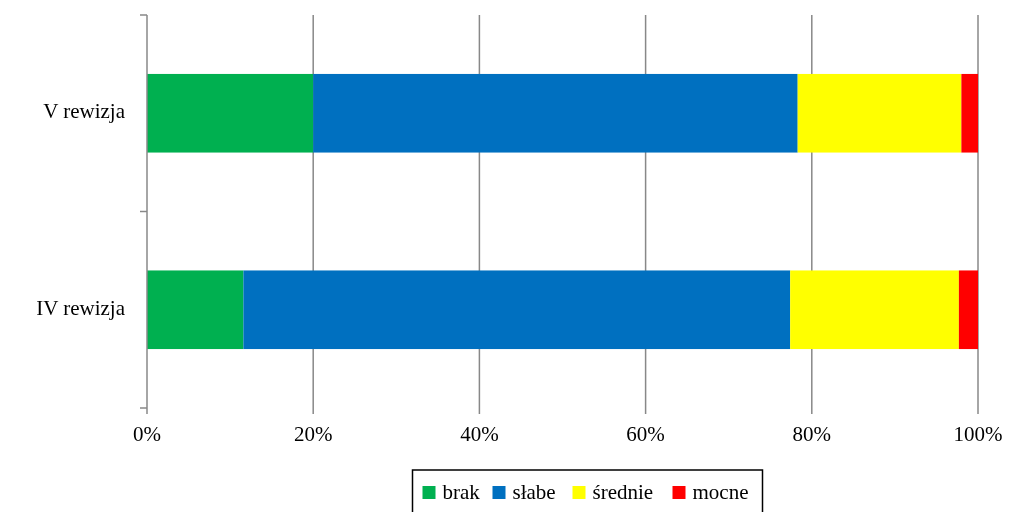 The image size is (1010, 512). Describe the element at coordinates (461, 492) in the screenshot. I see `legend-label: brak` at that location.